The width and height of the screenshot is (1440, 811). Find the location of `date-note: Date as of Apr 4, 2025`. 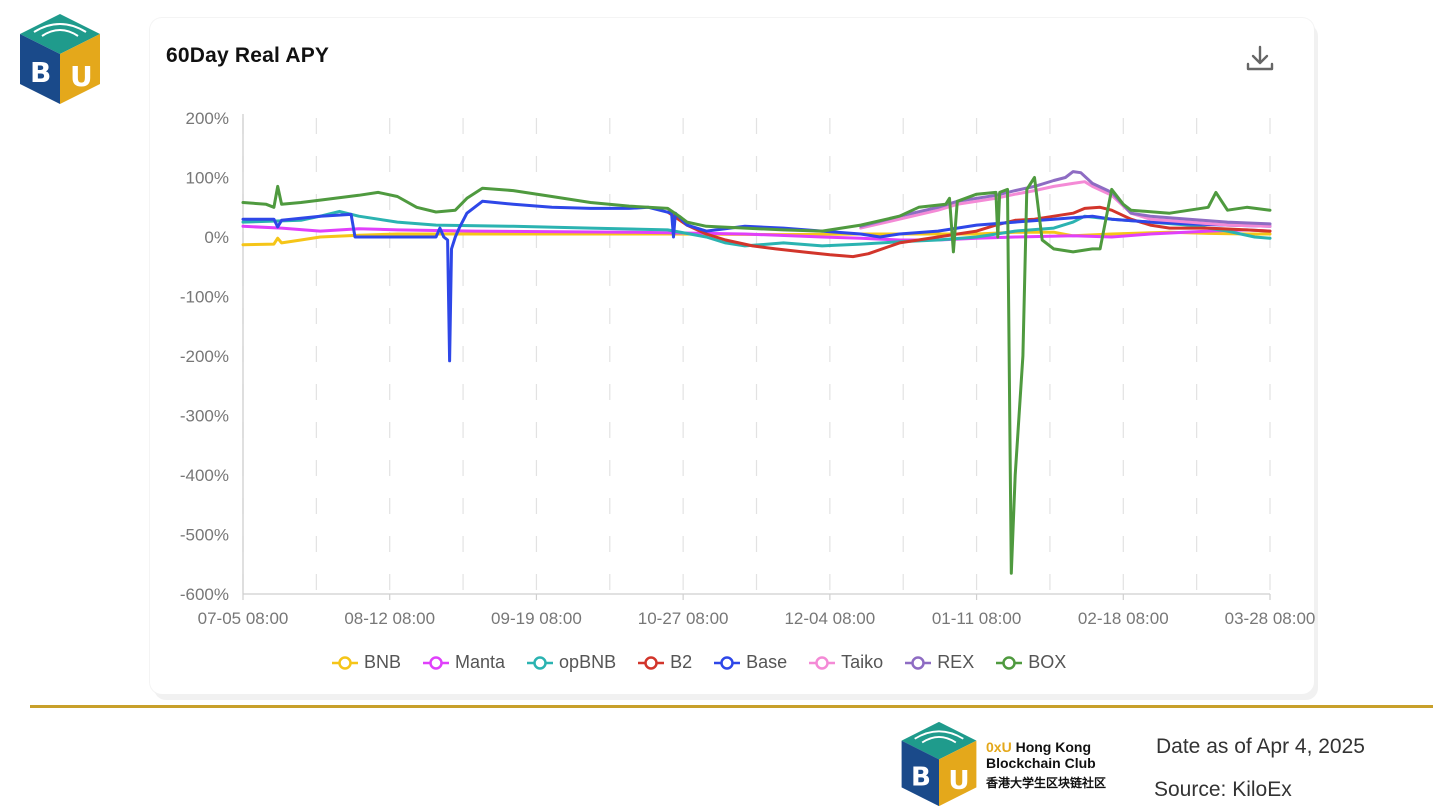

date-note: Date as of Apr 4, 2025 is located at coordinates (1260, 746).